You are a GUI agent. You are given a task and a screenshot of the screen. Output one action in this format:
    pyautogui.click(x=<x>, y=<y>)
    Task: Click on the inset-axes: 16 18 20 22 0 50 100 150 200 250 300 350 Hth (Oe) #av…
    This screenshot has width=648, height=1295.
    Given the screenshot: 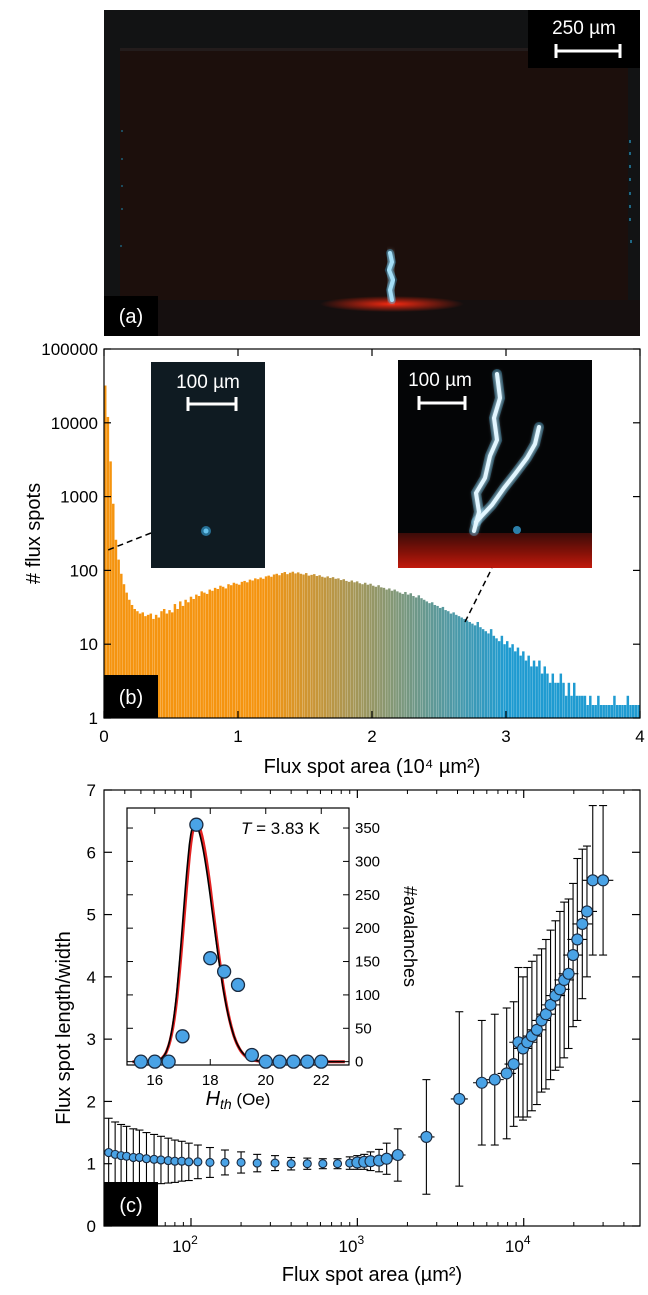 What is the action you would take?
    pyautogui.click(x=273, y=960)
    